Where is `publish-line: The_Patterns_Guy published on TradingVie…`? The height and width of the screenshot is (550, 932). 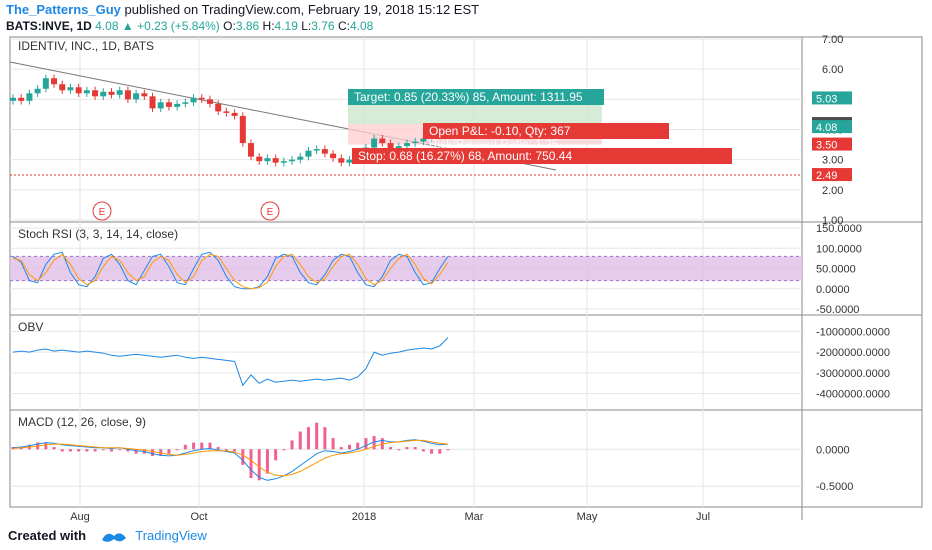
publish-line: The_Patterns_Guy published on TradingVie… is located at coordinates (242, 9).